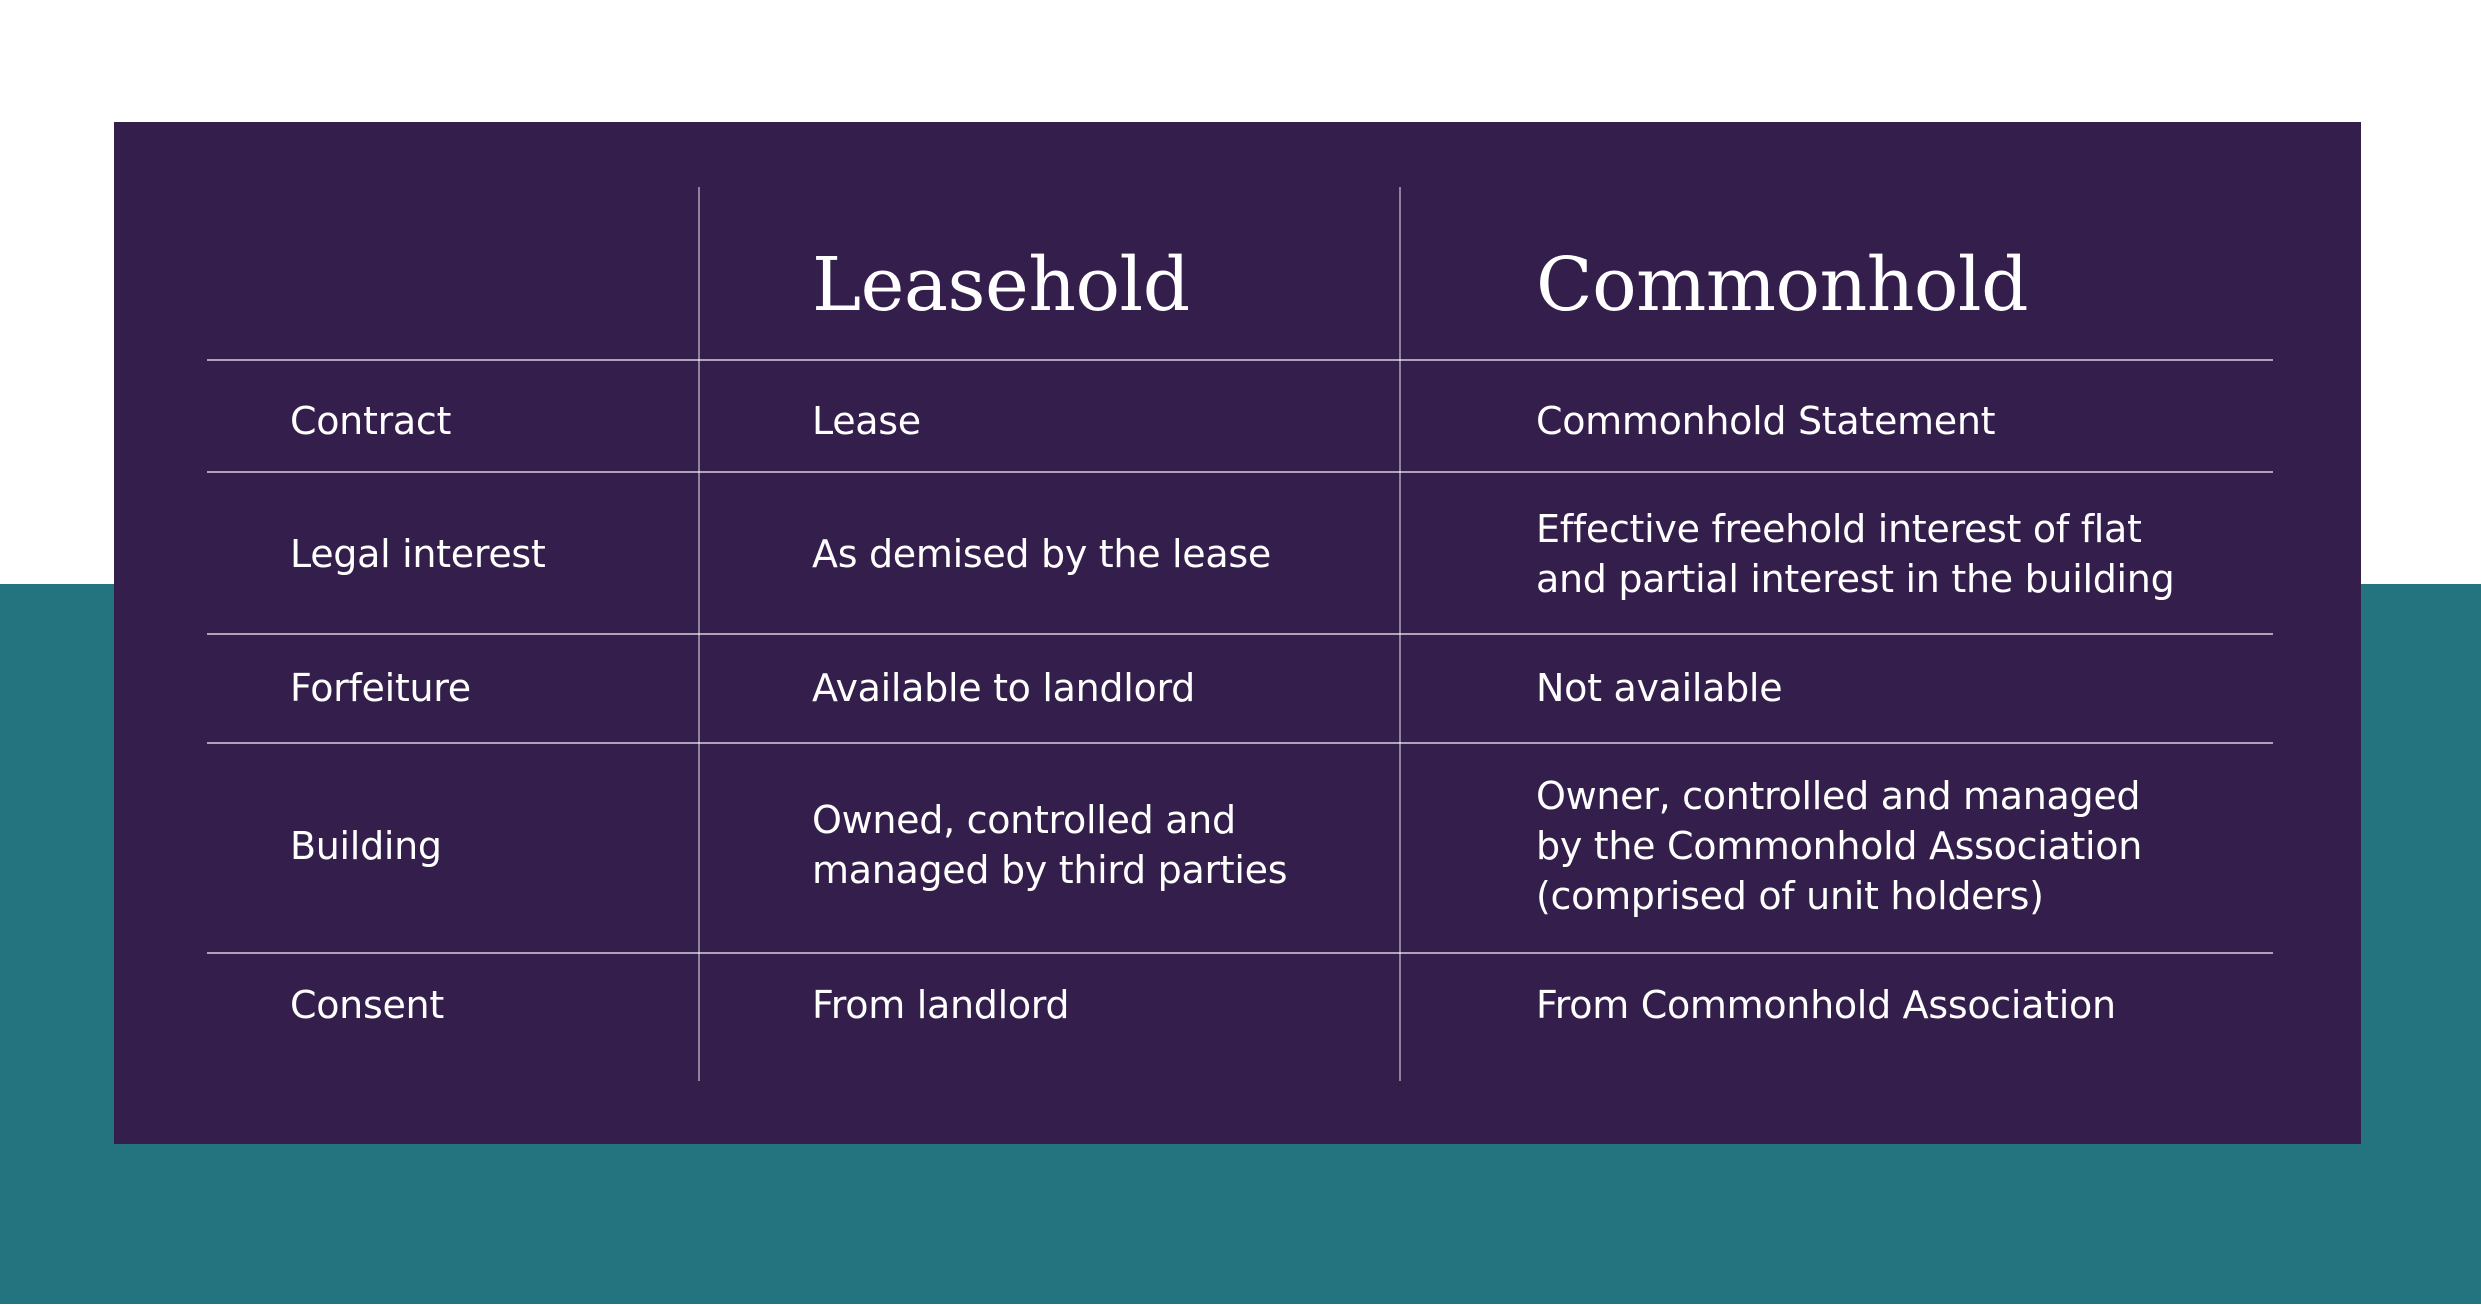  What do you see at coordinates (1240, 421) in the screenshot?
I see `table-row: Contract Lease Commonhold Statement` at bounding box center [1240, 421].